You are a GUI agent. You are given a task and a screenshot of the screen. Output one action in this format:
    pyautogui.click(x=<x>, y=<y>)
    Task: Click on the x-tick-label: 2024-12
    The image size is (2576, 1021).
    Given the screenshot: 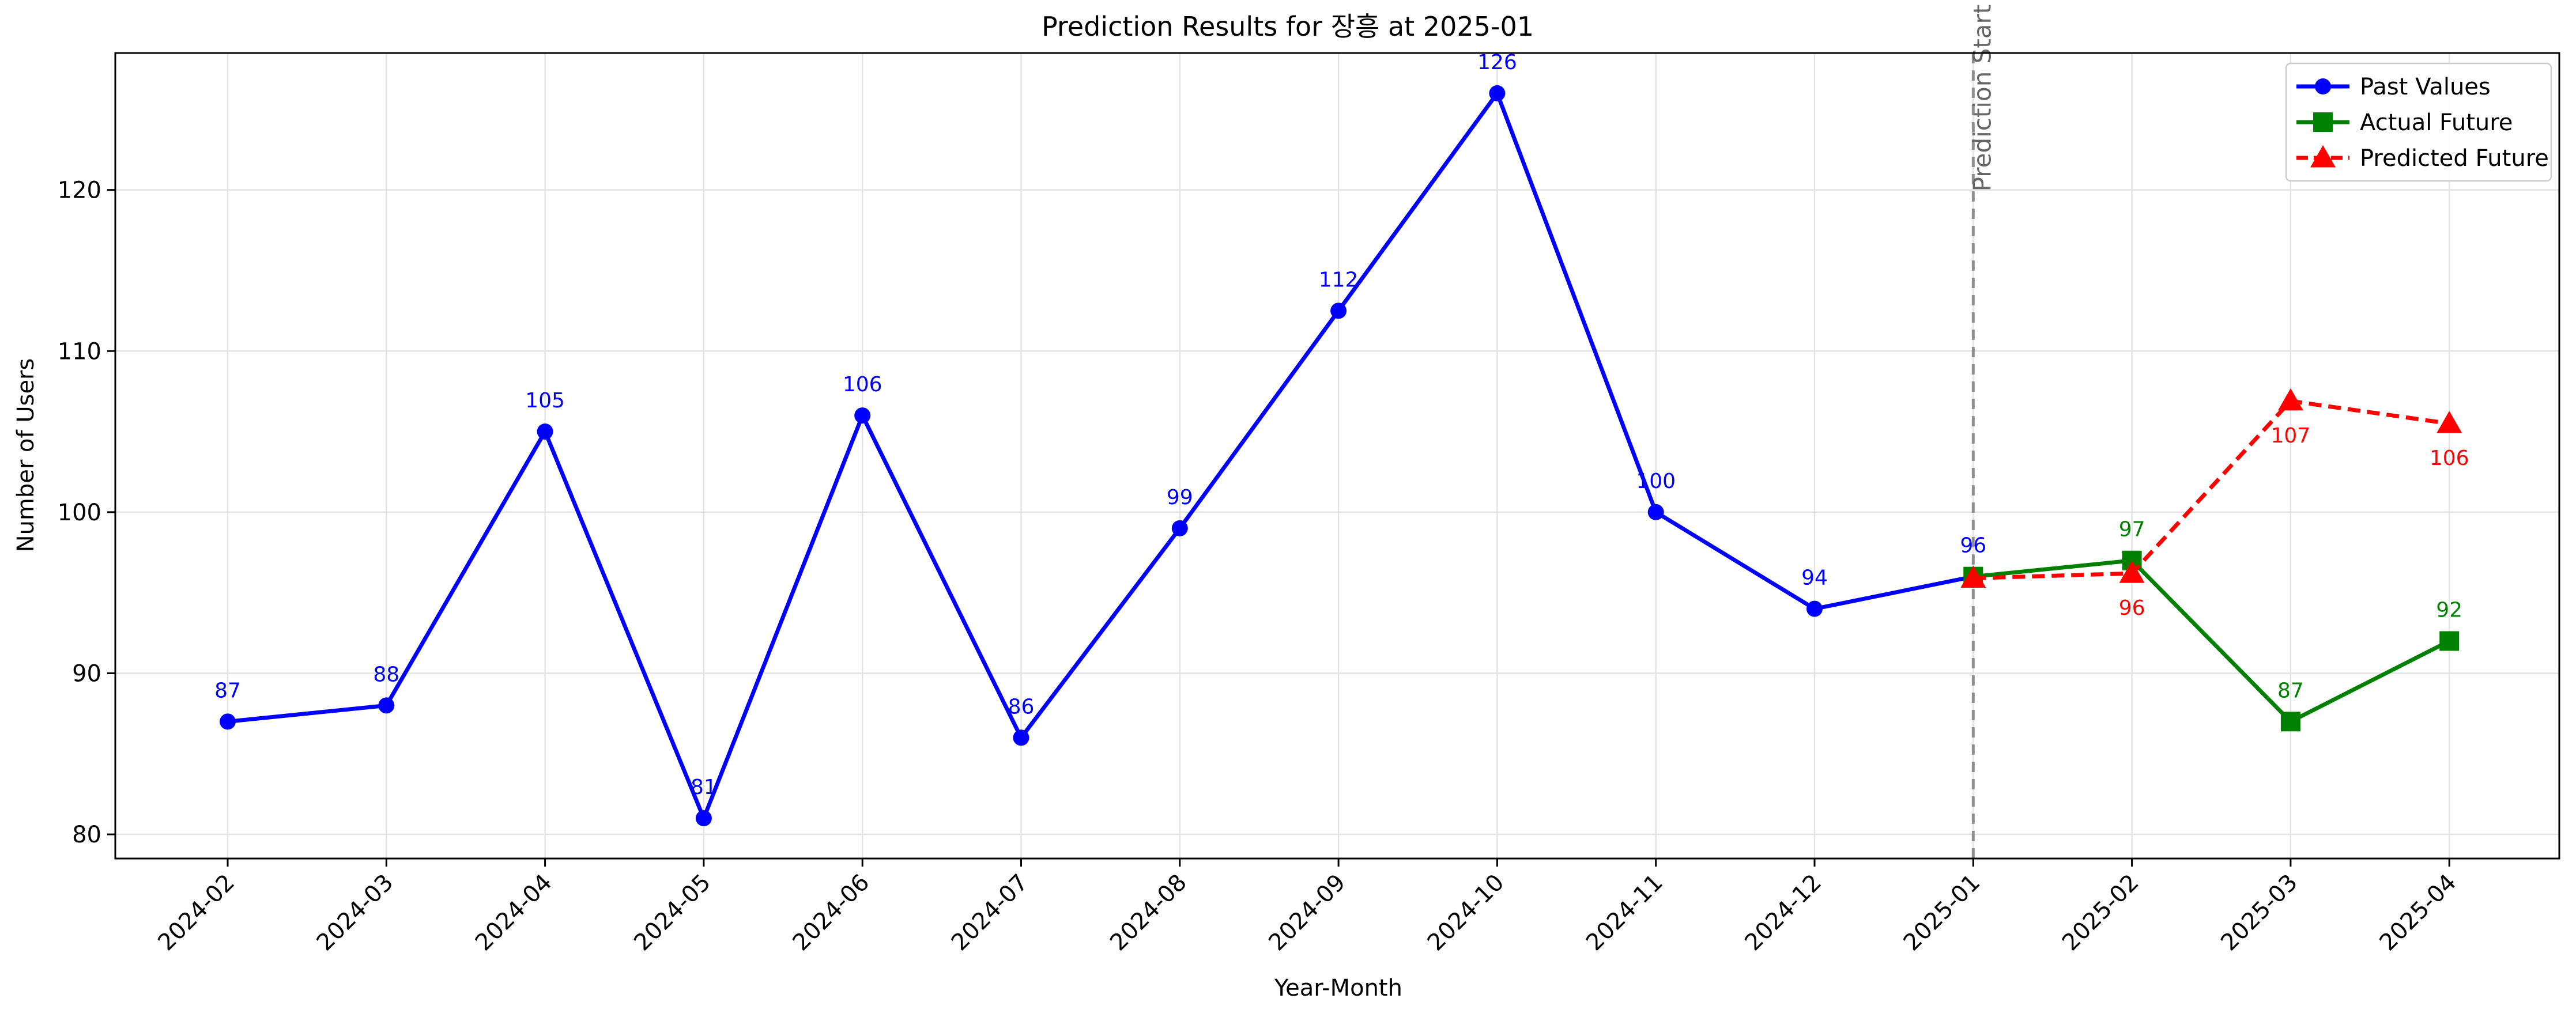 What is the action you would take?
    pyautogui.click(x=1783, y=912)
    